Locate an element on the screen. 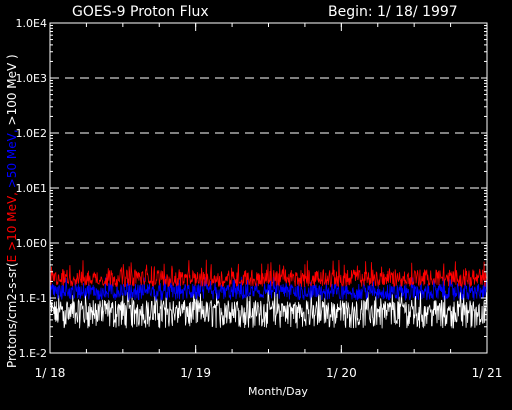 This screenshot has width=512, height=410. x-tick-label-1: 1/ 19 is located at coordinates (195, 373).